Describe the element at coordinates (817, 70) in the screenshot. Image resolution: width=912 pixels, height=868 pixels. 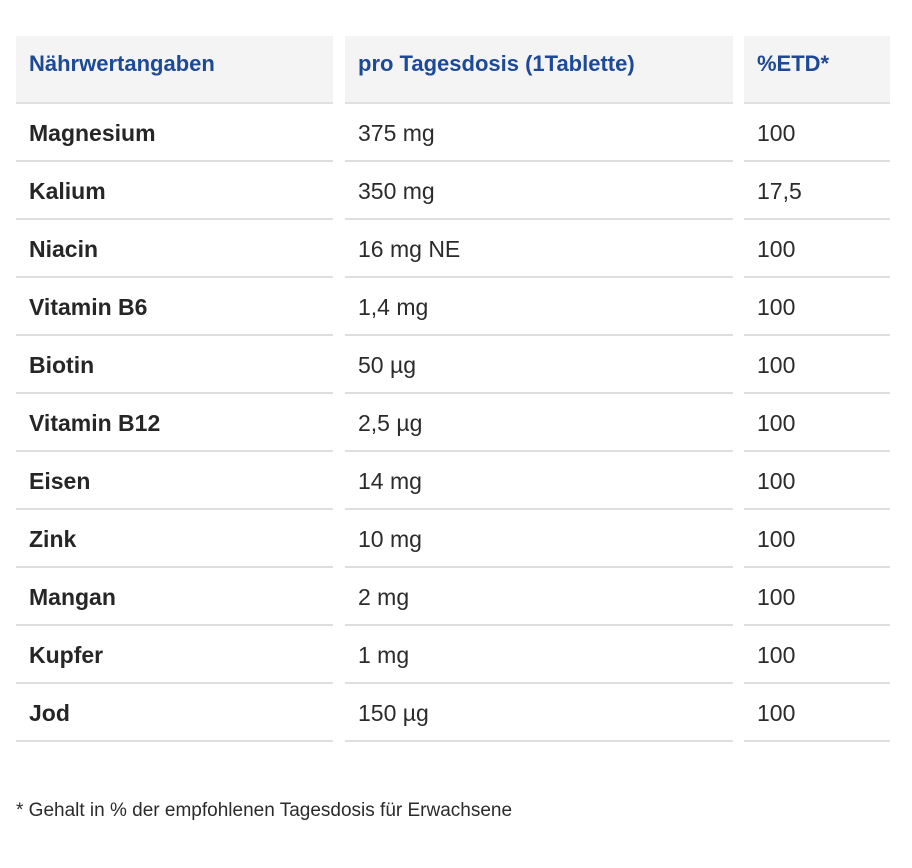
I see `header-cell-etd: %ETD*` at that location.